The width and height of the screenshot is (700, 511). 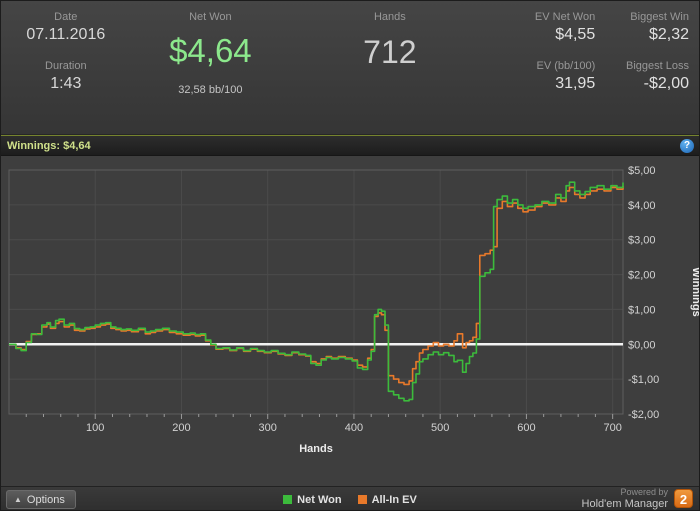 What do you see at coordinates (565, 17) in the screenshot?
I see `ev-net-won-label: EV Net Won` at bounding box center [565, 17].